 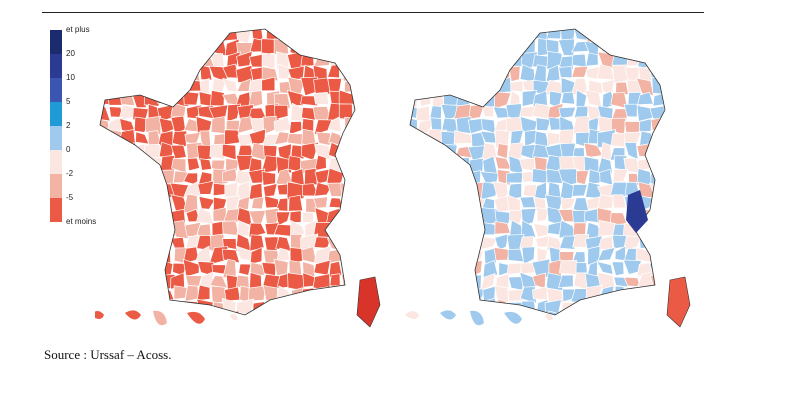 What do you see at coordinates (373, 12) in the screenshot?
I see `top-rule` at bounding box center [373, 12].